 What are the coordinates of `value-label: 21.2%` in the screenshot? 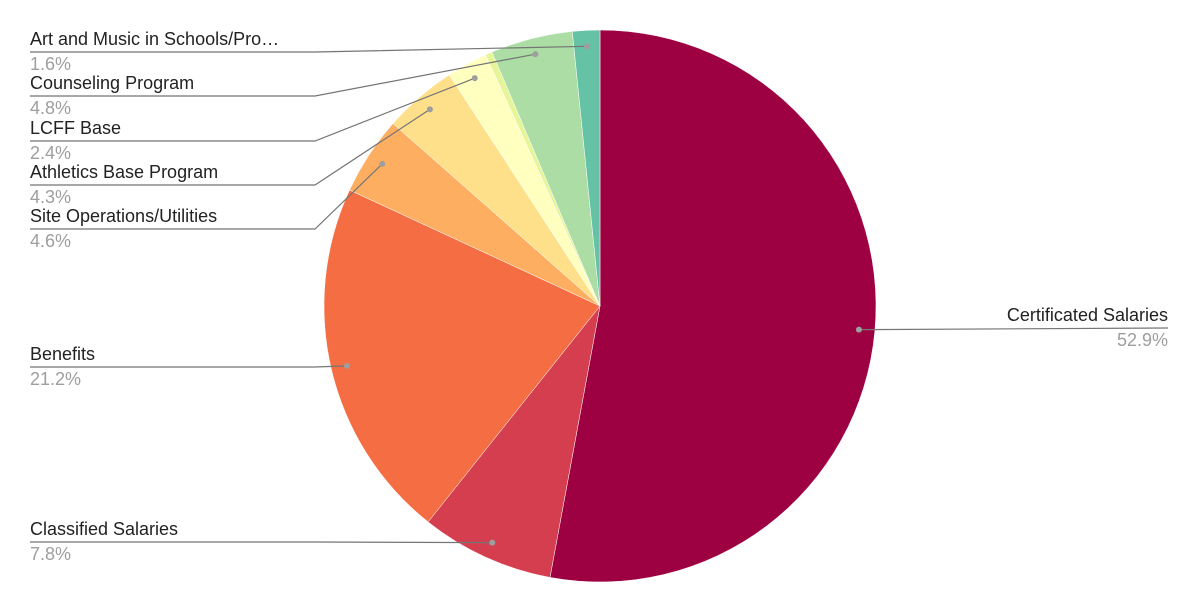 It's located at (55, 379).